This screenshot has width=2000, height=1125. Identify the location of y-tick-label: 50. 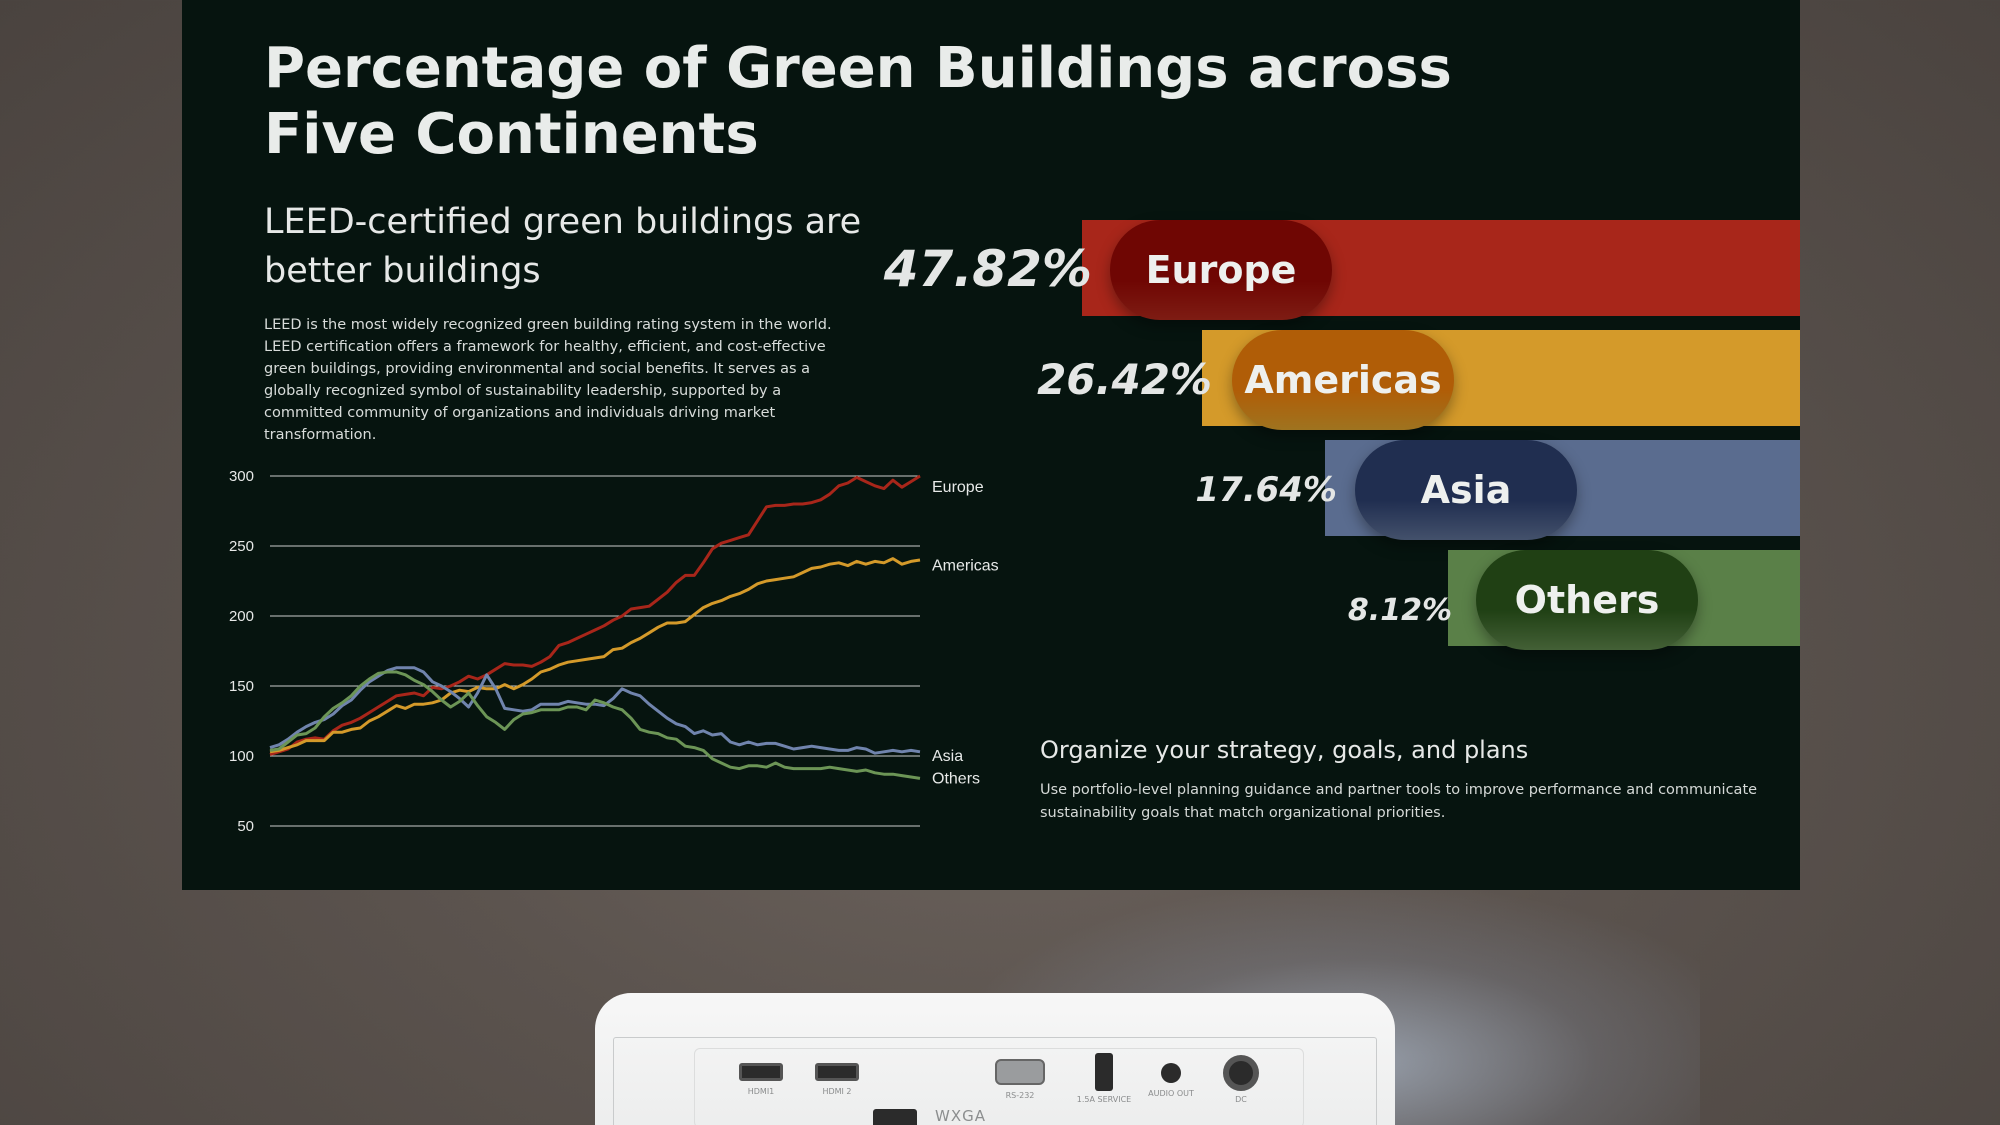
(245, 826).